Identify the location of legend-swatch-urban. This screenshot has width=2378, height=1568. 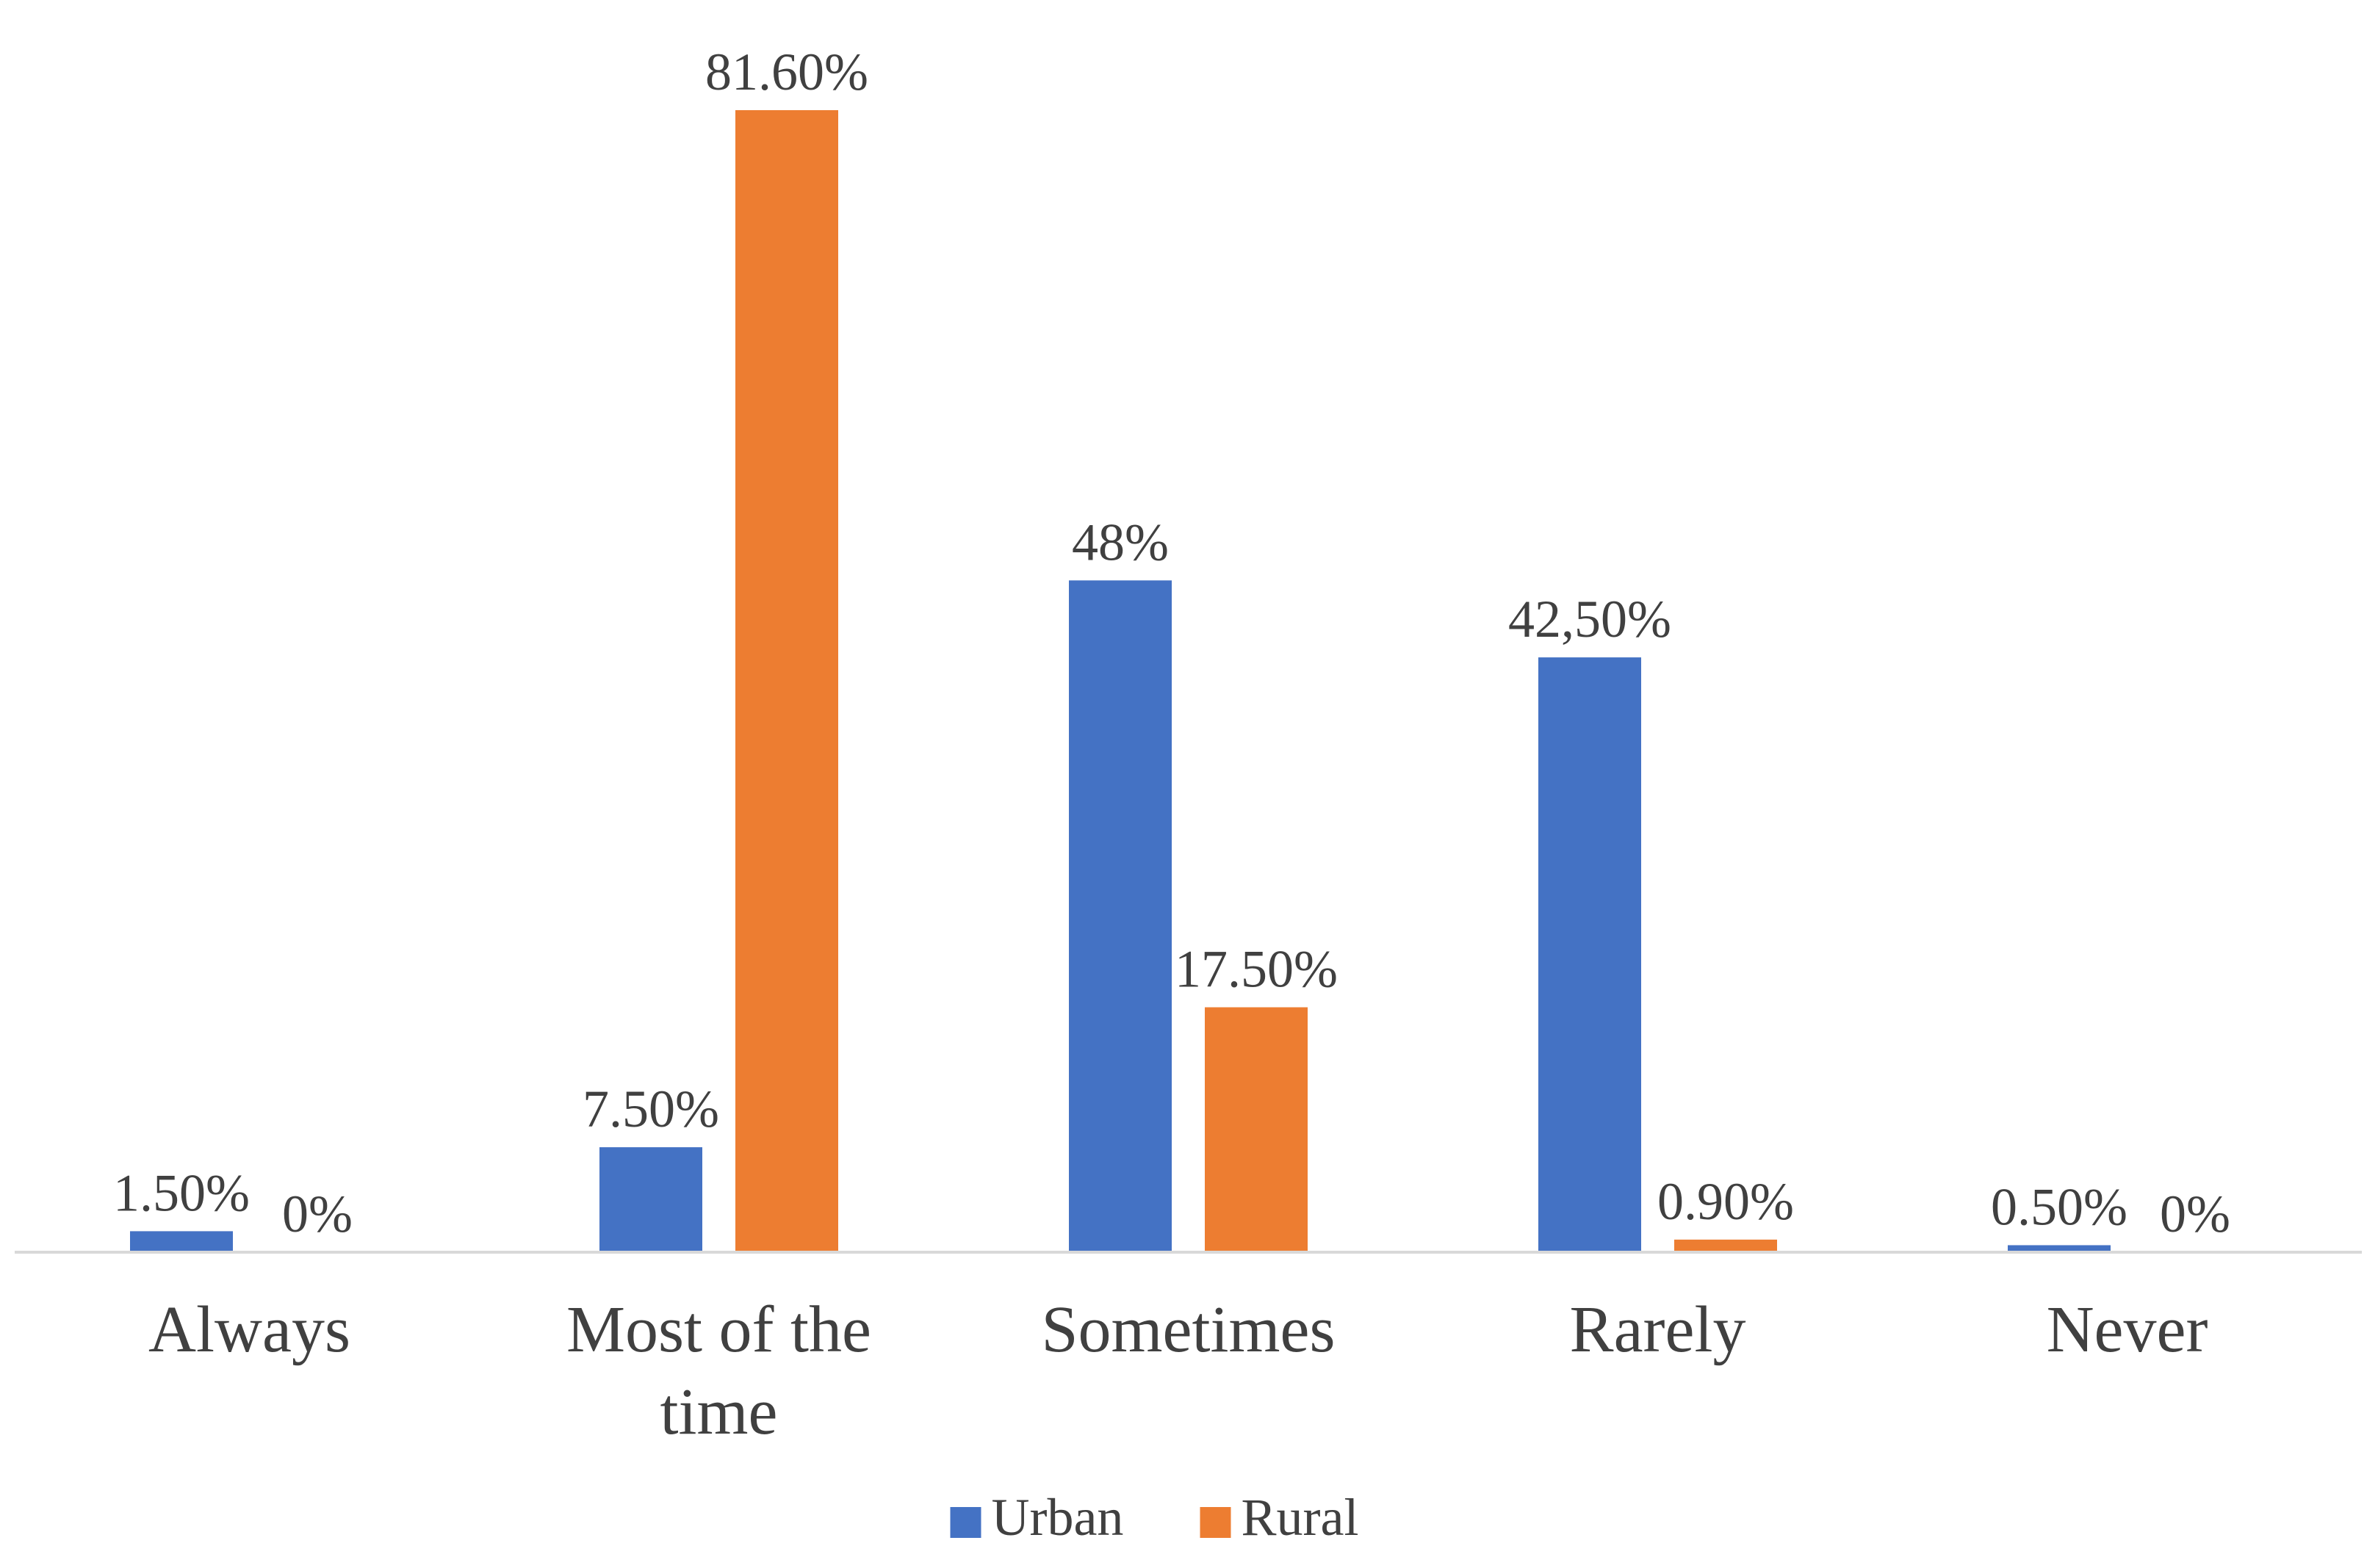
(965, 1522).